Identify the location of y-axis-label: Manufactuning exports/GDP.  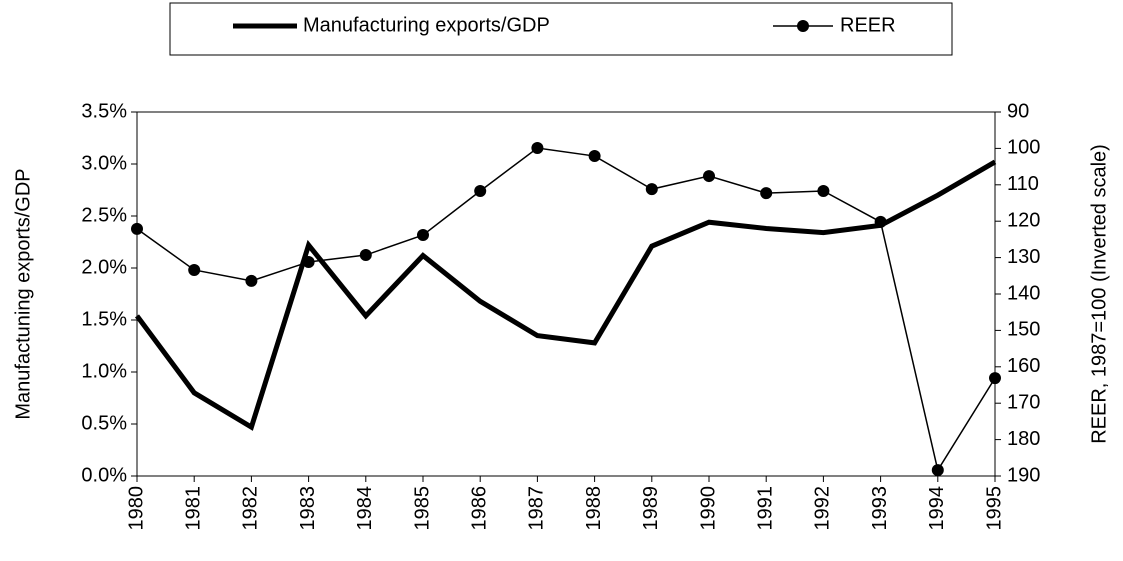
(23, 293).